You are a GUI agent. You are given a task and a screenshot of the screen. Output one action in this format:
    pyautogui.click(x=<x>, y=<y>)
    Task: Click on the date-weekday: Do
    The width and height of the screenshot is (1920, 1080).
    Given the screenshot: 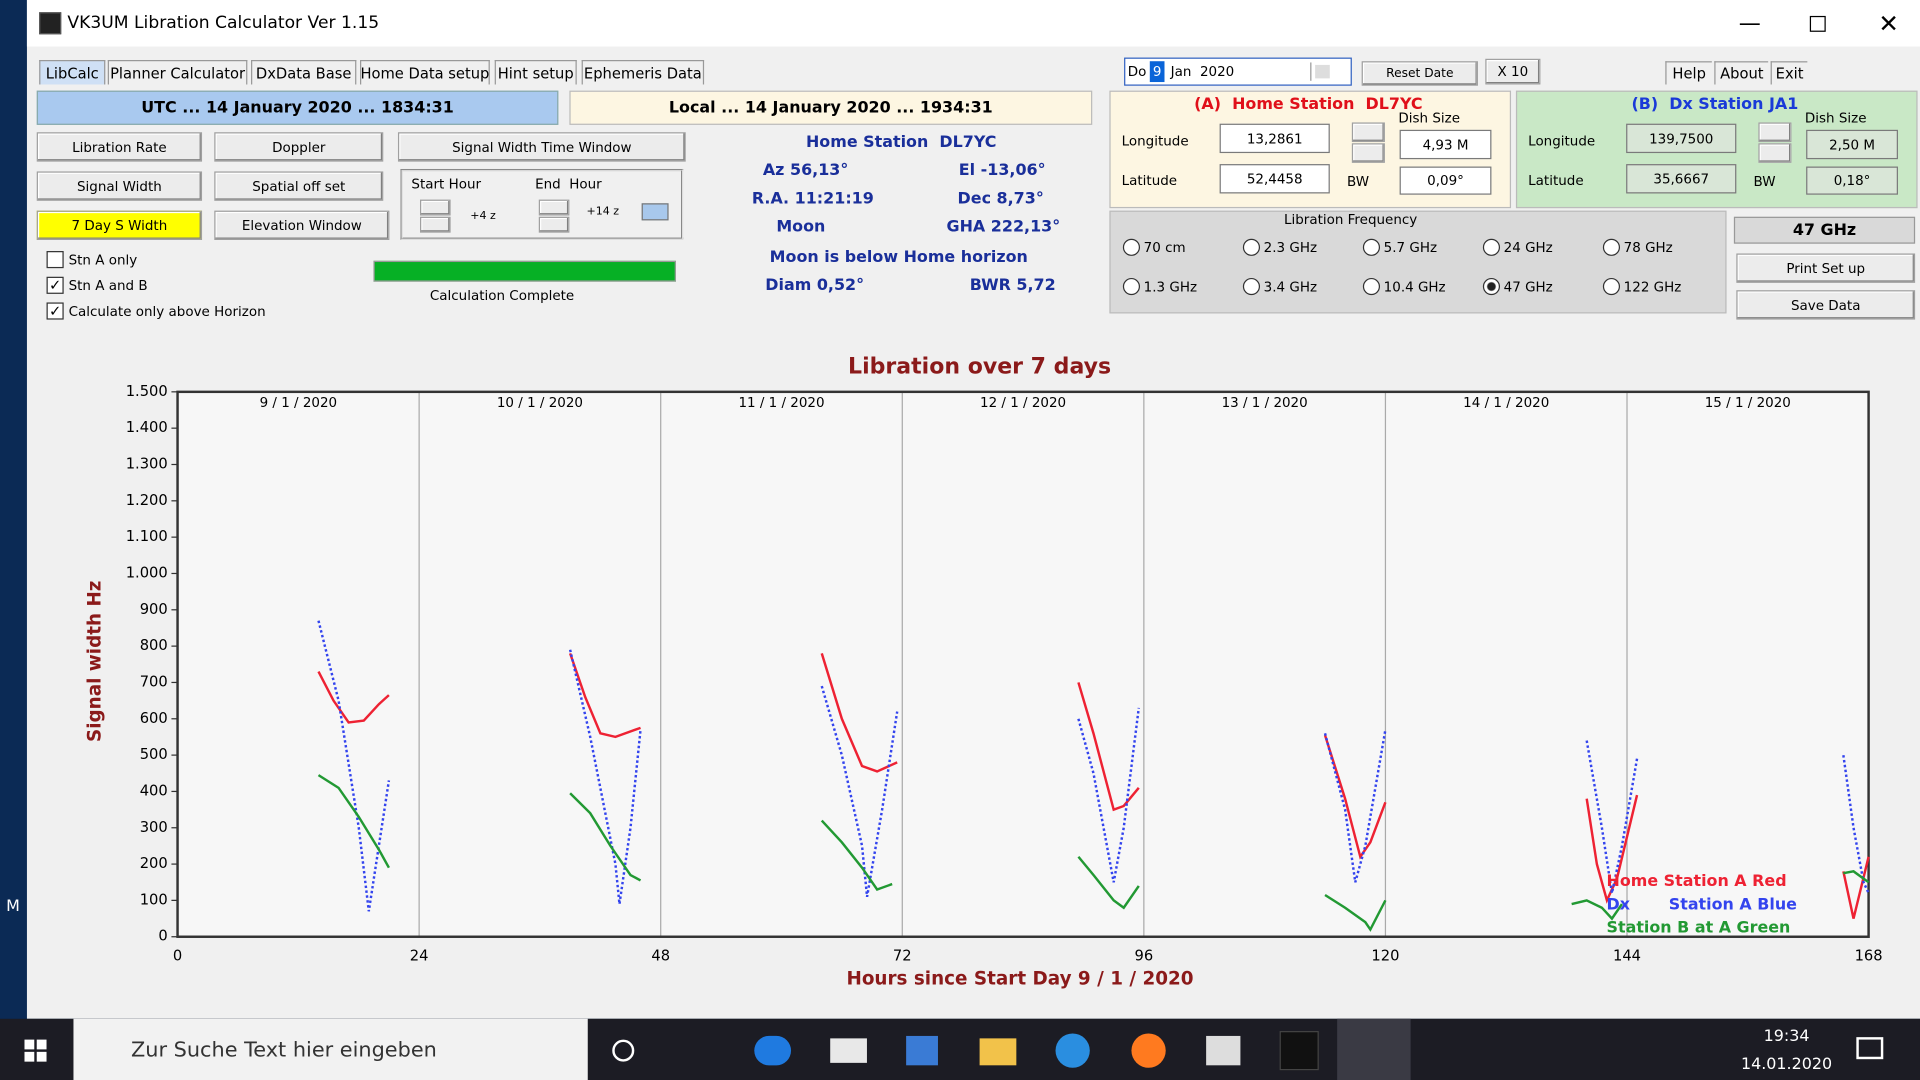 What is the action you would take?
    pyautogui.click(x=1137, y=71)
    